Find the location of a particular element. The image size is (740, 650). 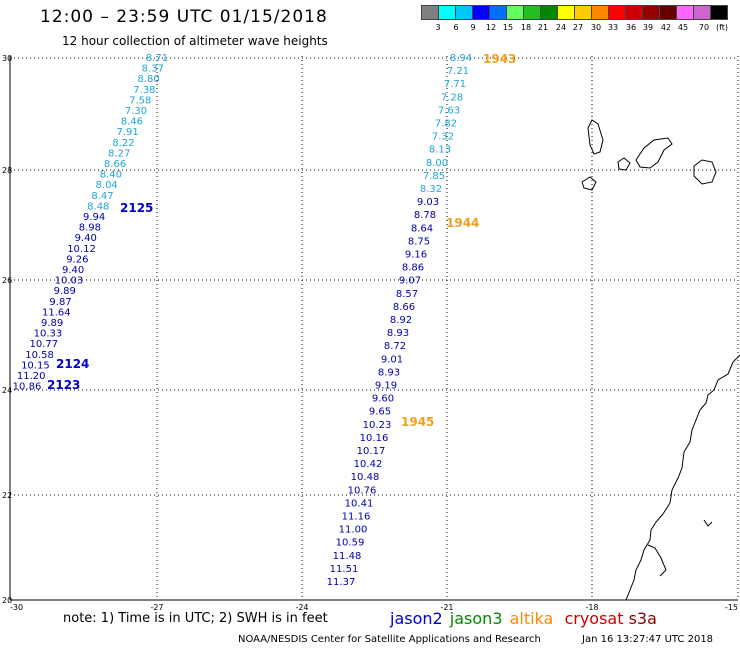

track-2124-value: 8.46 is located at coordinates (132, 122).